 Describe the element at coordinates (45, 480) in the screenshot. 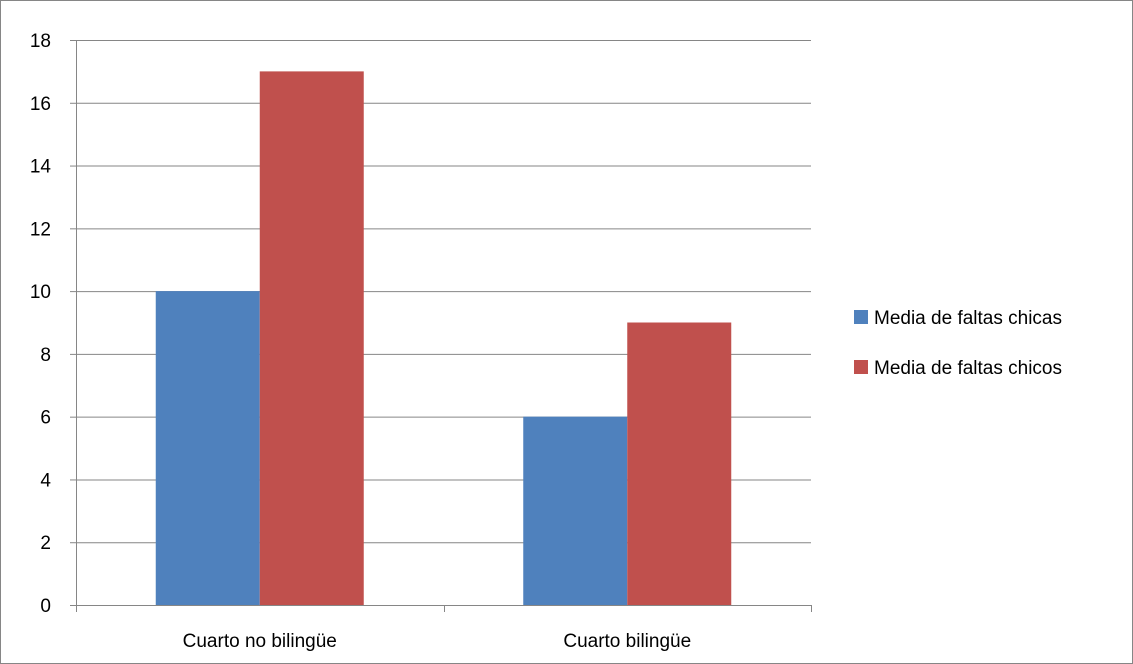

I see `y-tick-label: 4` at that location.